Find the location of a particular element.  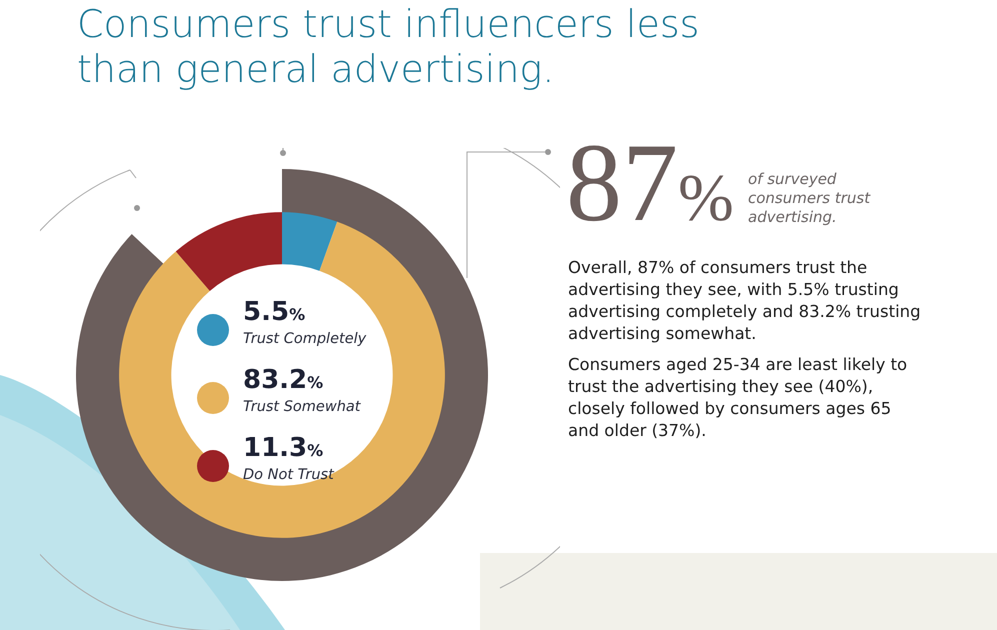

text: of surveyed consumers trust advertising. is located at coordinates (810, 198).